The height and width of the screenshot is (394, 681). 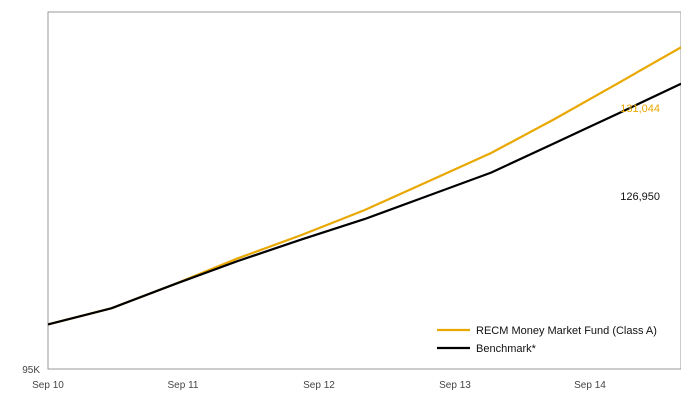 I want to click on y-axis: 95K, so click(x=31, y=370).